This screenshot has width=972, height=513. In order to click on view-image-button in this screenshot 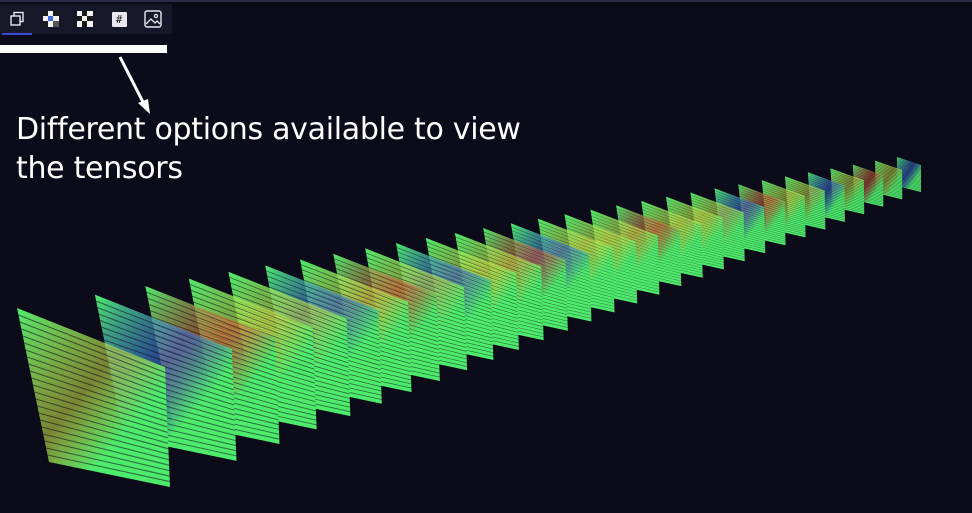, I will do `click(153, 19)`.